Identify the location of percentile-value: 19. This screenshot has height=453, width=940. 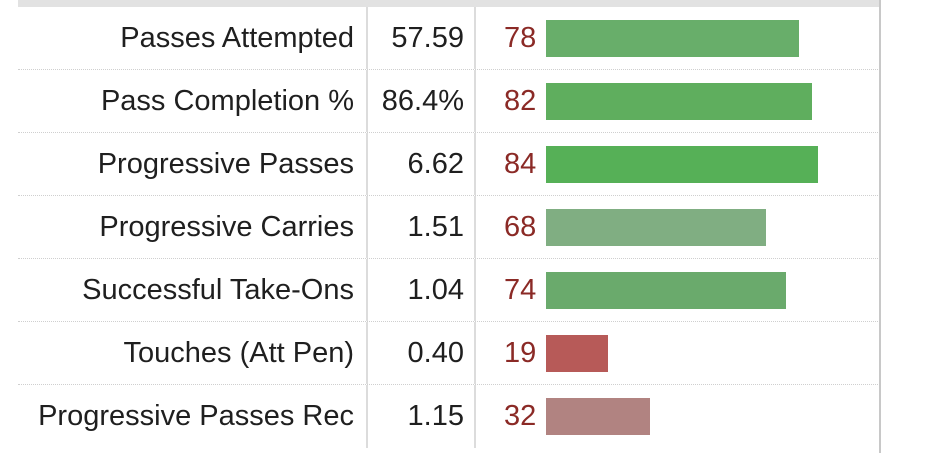
(520, 352).